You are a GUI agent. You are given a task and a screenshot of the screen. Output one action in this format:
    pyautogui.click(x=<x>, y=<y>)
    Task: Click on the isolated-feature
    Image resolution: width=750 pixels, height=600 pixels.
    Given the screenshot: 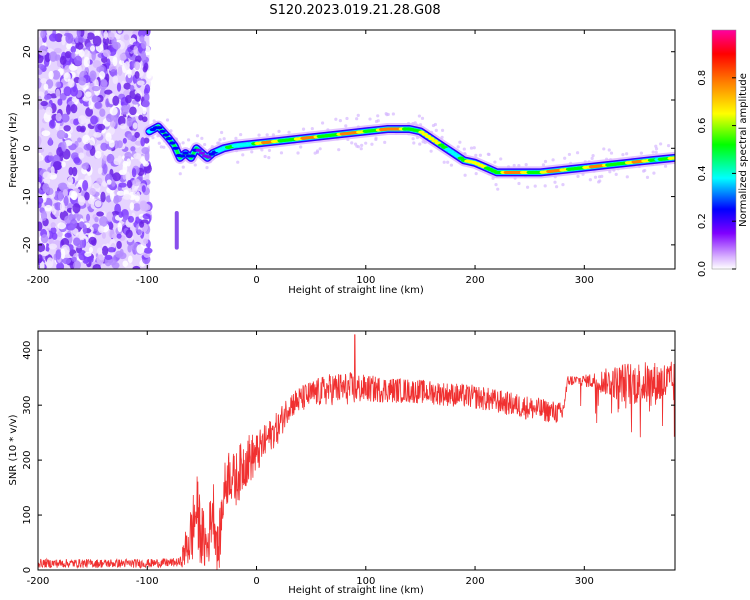 What is the action you would take?
    pyautogui.click(x=176, y=230)
    